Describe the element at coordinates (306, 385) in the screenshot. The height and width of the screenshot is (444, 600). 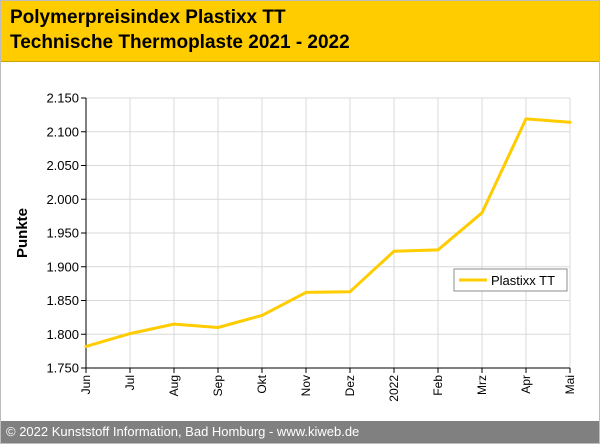
I see `x-tick-label: Nov` at that location.